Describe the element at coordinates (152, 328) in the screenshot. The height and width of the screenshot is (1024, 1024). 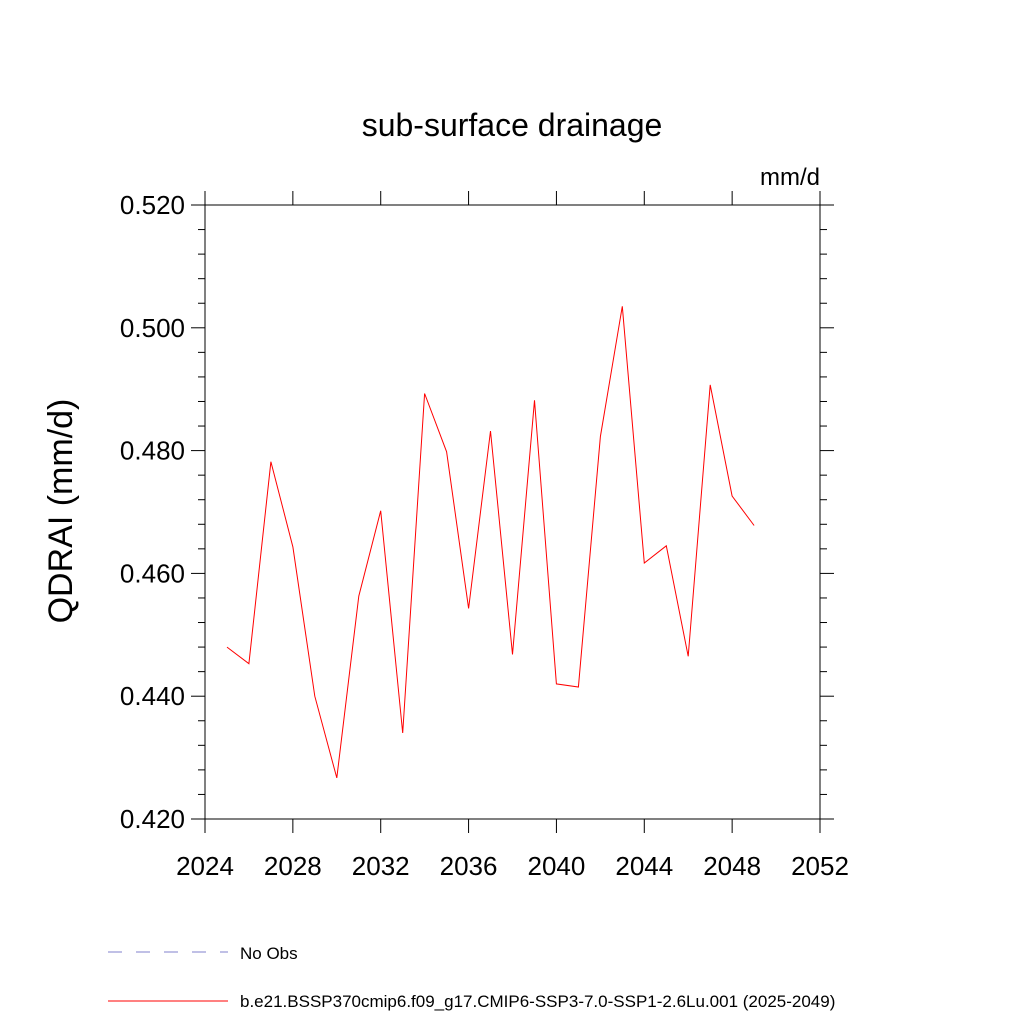
I see `y-tick-label: 0.500` at that location.